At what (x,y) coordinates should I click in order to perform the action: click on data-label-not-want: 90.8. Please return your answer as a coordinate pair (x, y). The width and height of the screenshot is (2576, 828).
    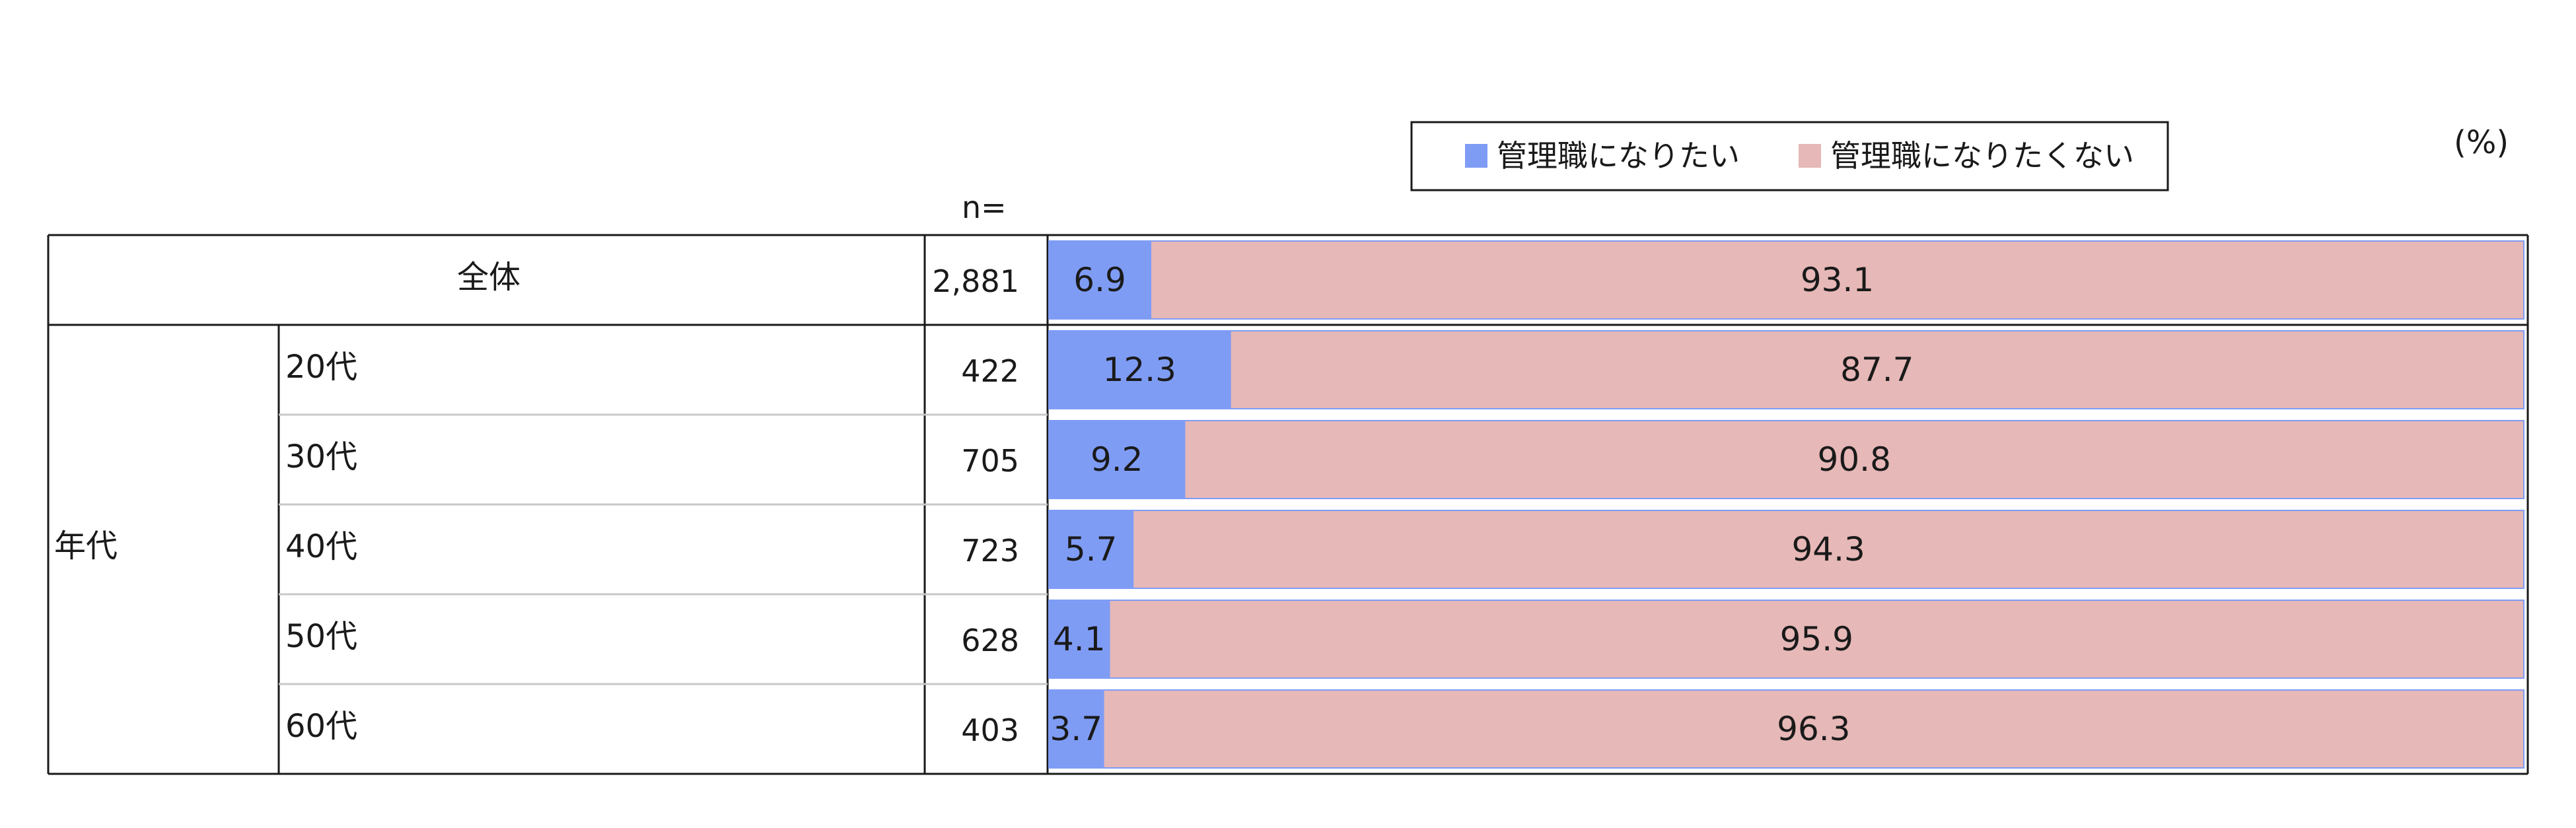
    Looking at the image, I should click on (1855, 460).